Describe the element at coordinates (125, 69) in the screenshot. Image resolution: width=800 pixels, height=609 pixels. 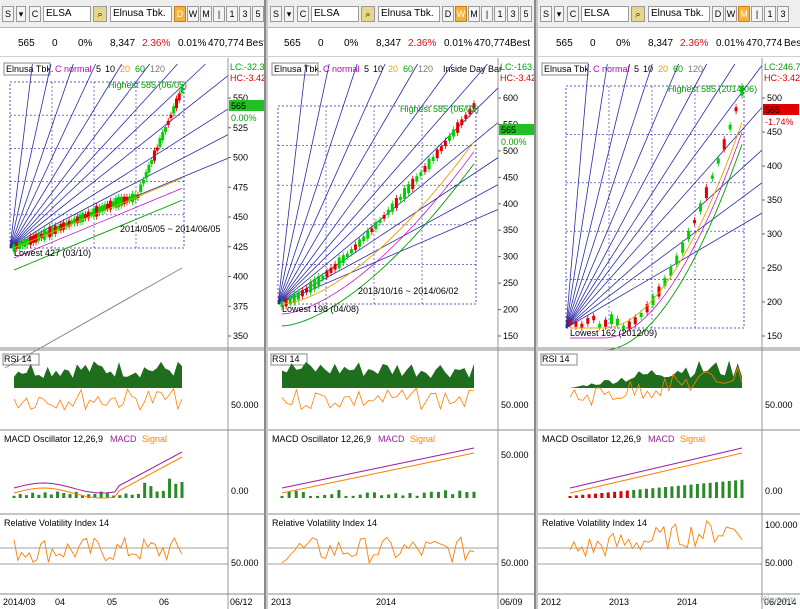
I see `legend-ma-20: 20` at that location.